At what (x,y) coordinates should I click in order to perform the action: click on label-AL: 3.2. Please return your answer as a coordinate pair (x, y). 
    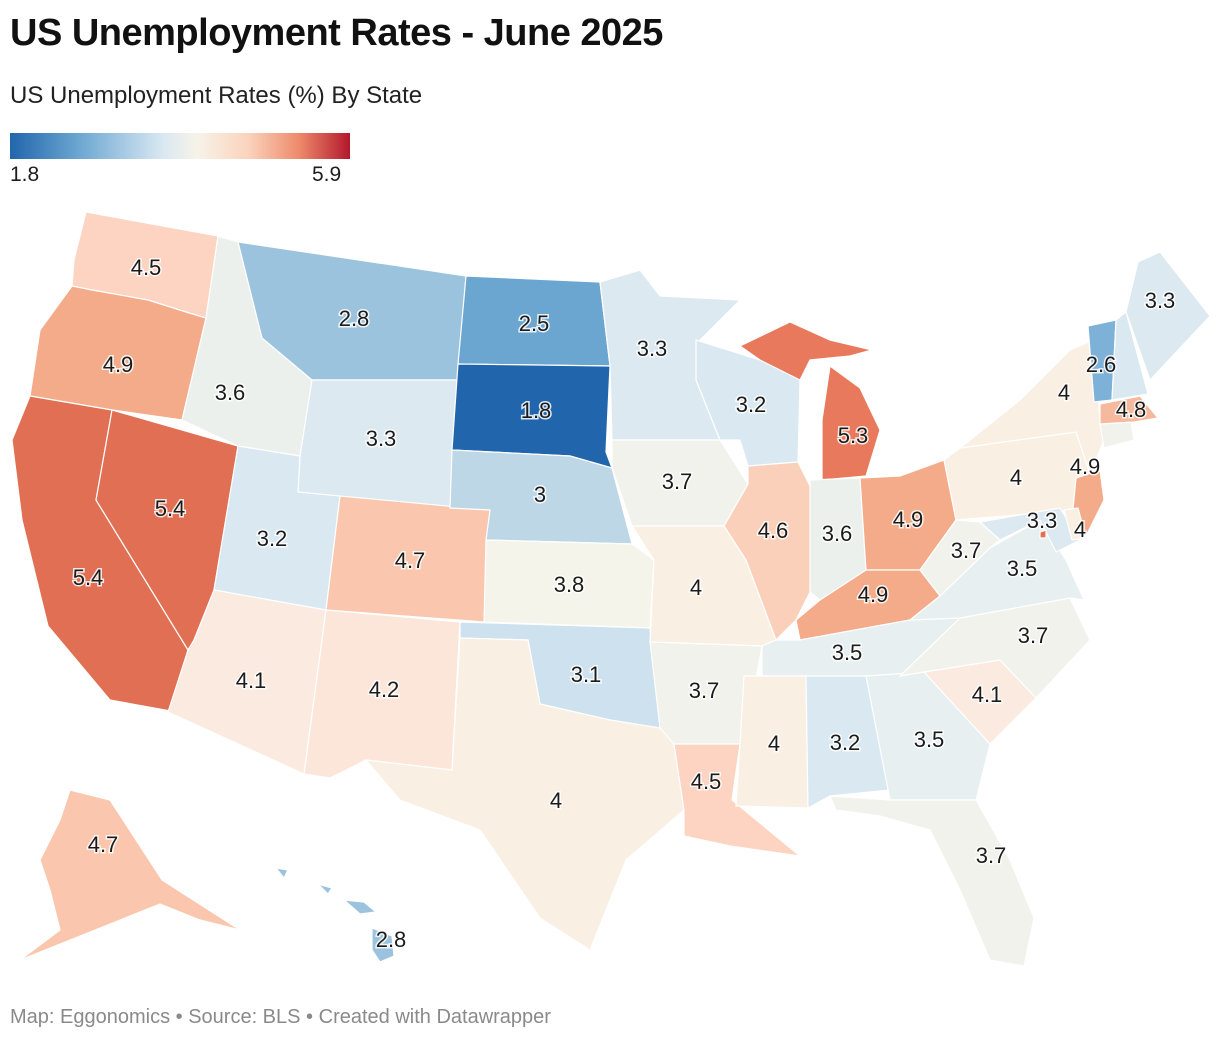
    Looking at the image, I should click on (845, 742).